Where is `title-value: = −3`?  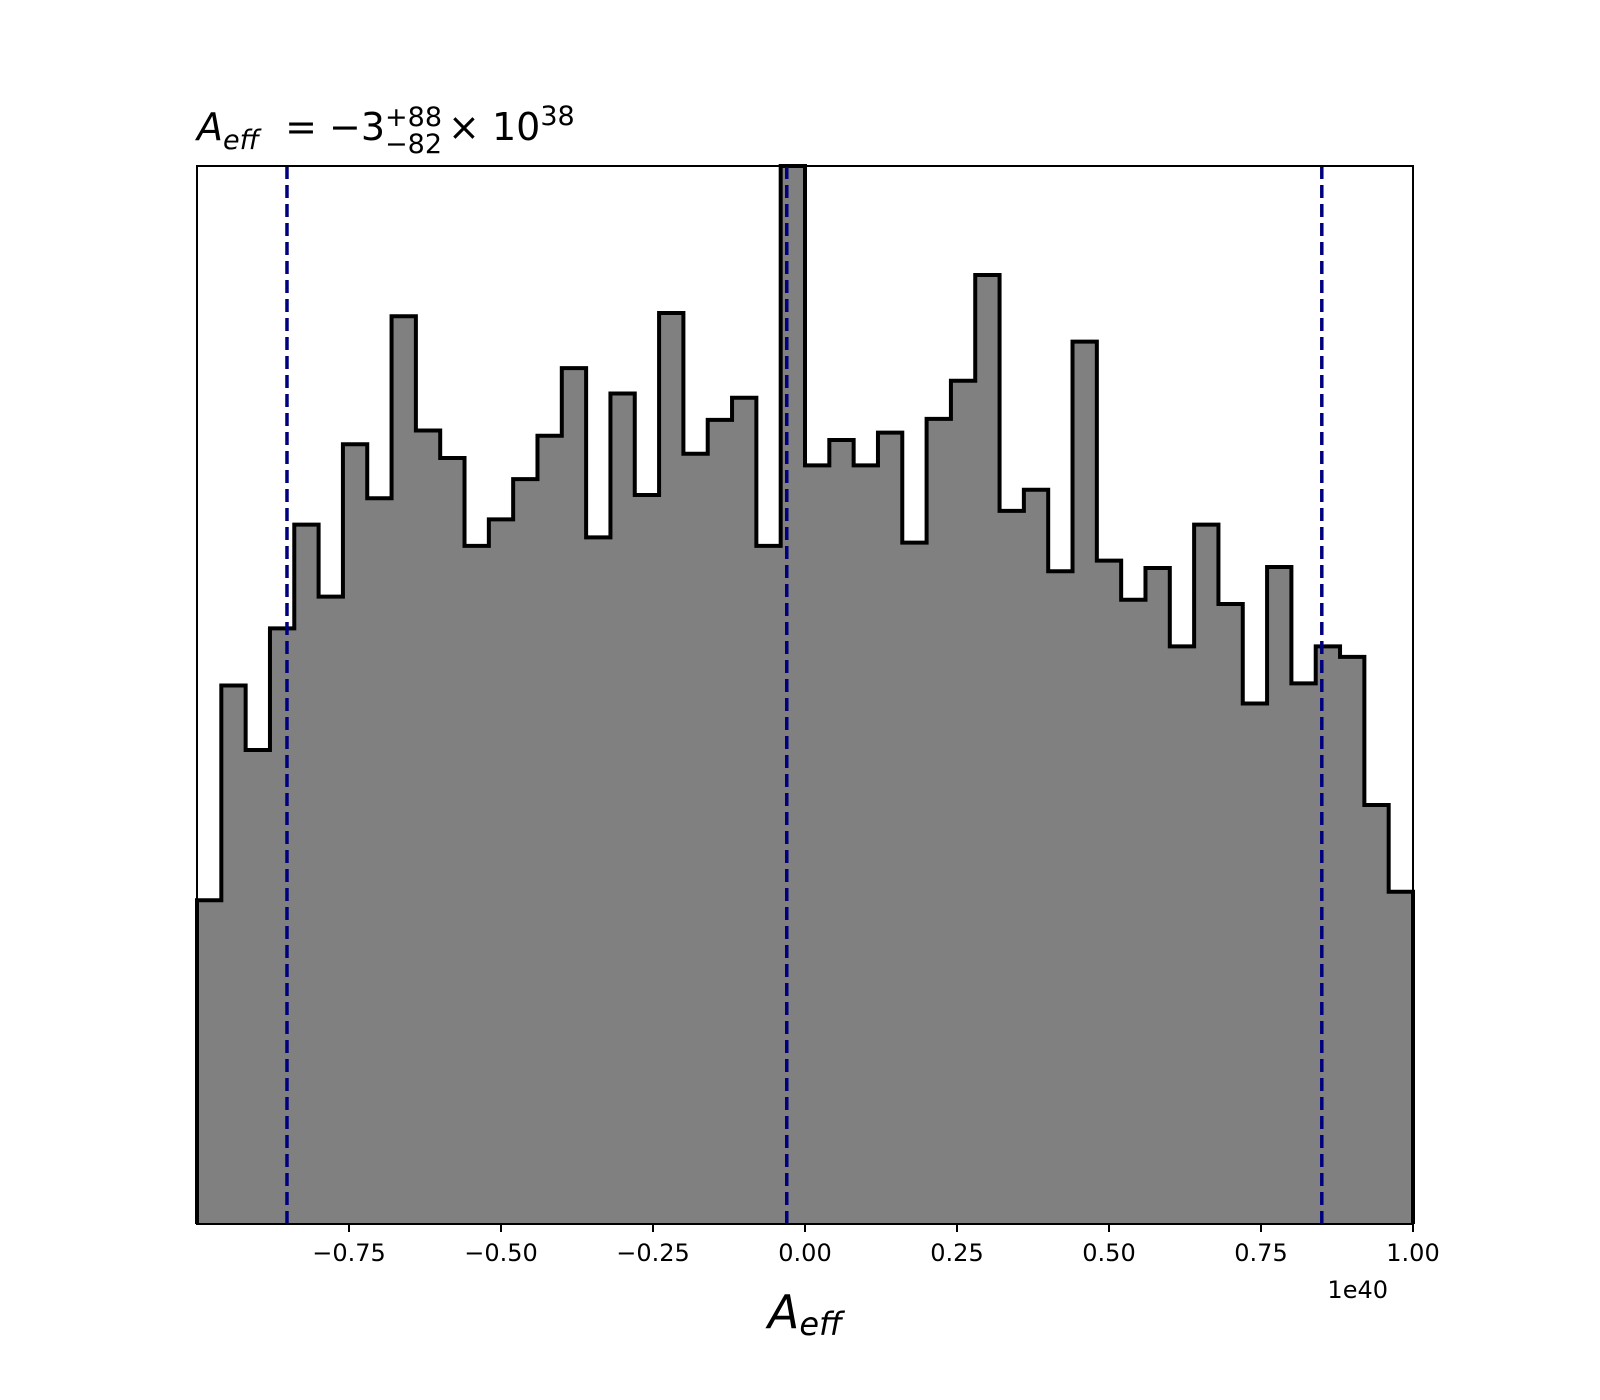 title-value: = −3 is located at coordinates (335, 127).